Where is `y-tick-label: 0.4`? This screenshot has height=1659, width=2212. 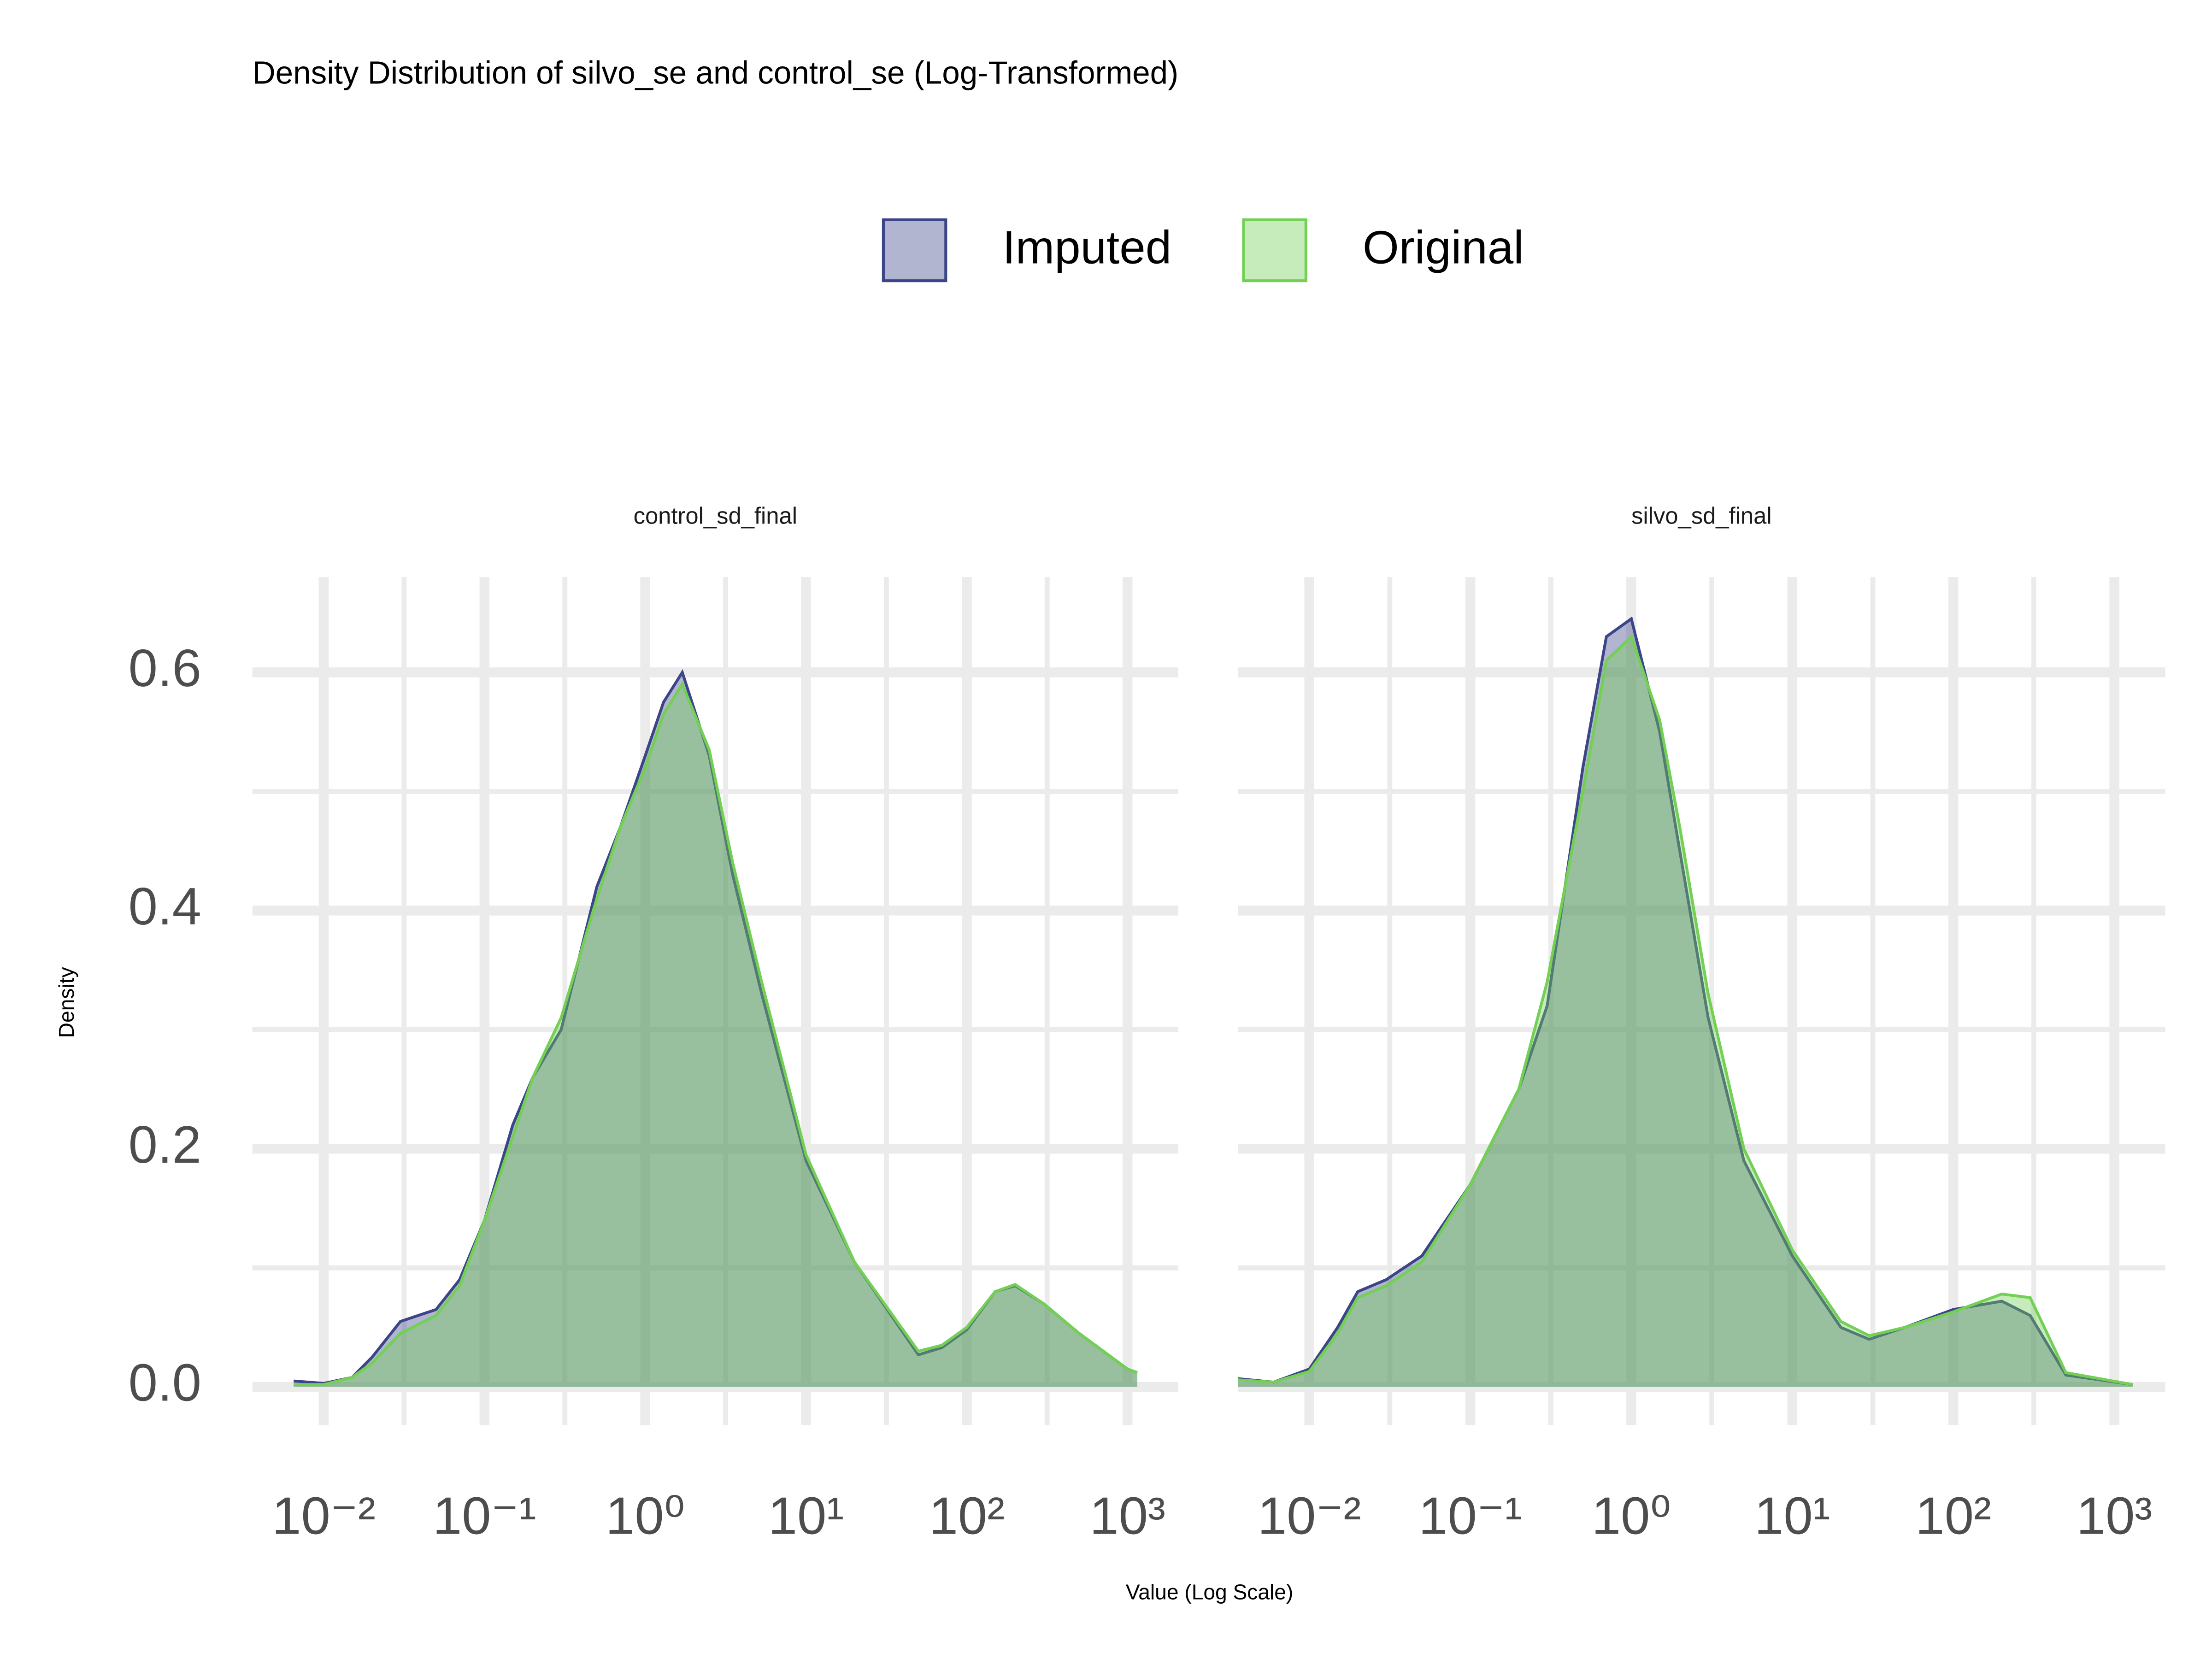
y-tick-label: 0.4 is located at coordinates (165, 906).